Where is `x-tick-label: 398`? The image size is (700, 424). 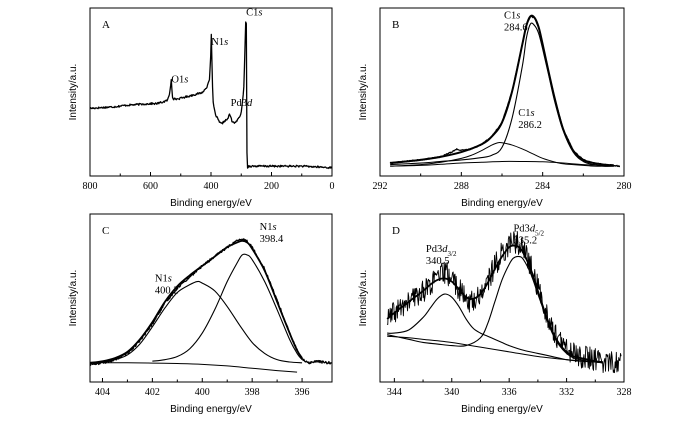
x-tick-label: 398 is located at coordinates (252, 392).